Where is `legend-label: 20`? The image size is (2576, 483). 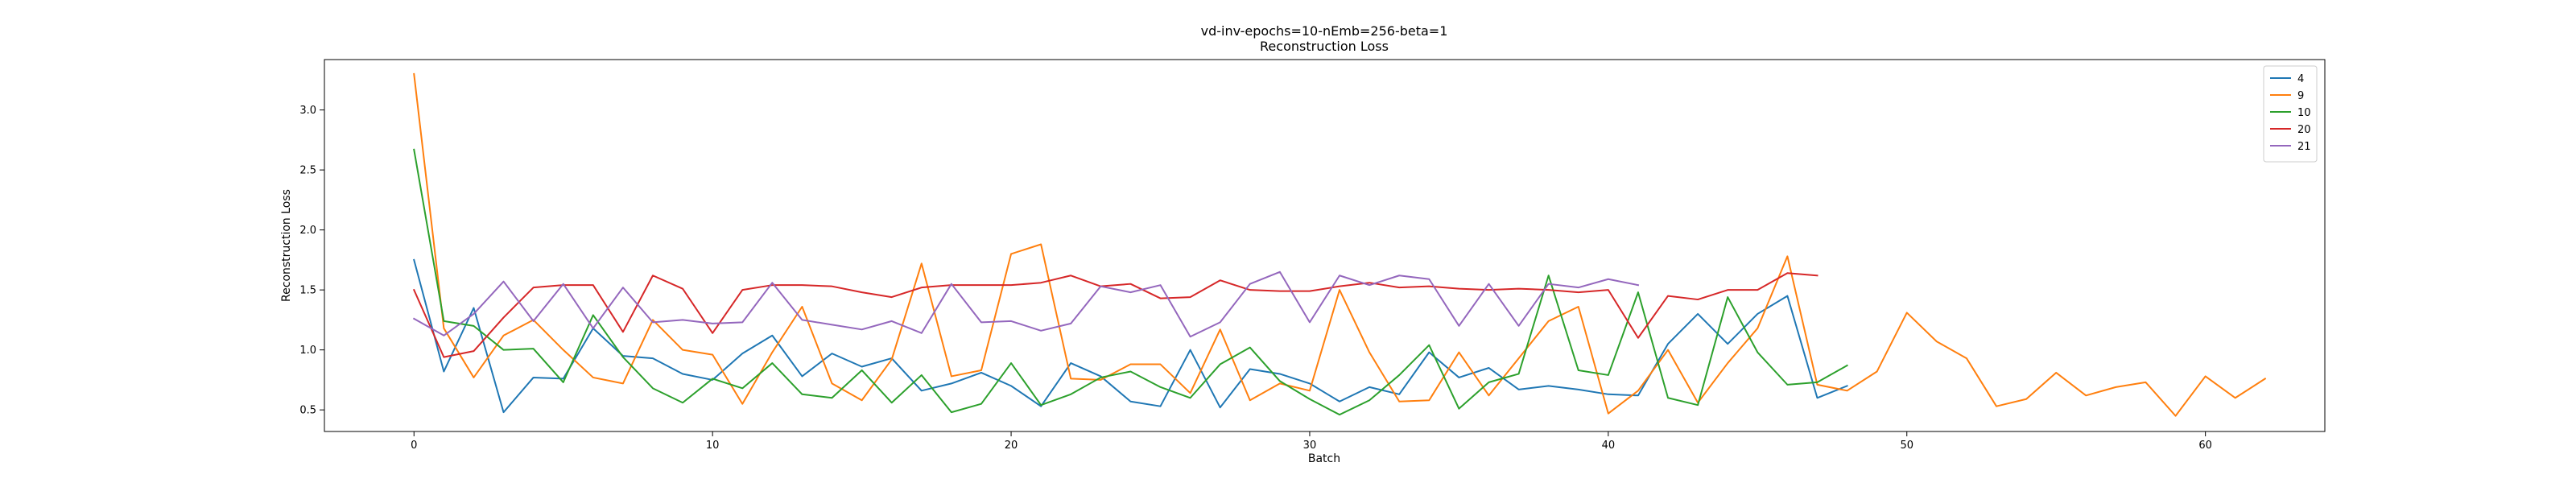
legend-label: 20 is located at coordinates (2304, 130).